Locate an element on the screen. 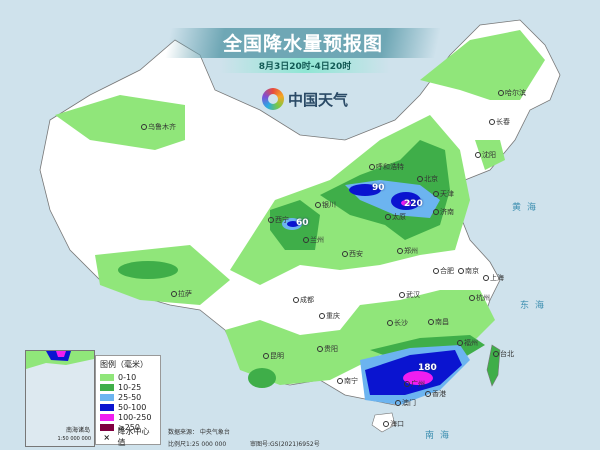 Image resolution: width=600 pixels, height=450 pixels. city-label-text: 长春 is located at coordinates (503, 122).